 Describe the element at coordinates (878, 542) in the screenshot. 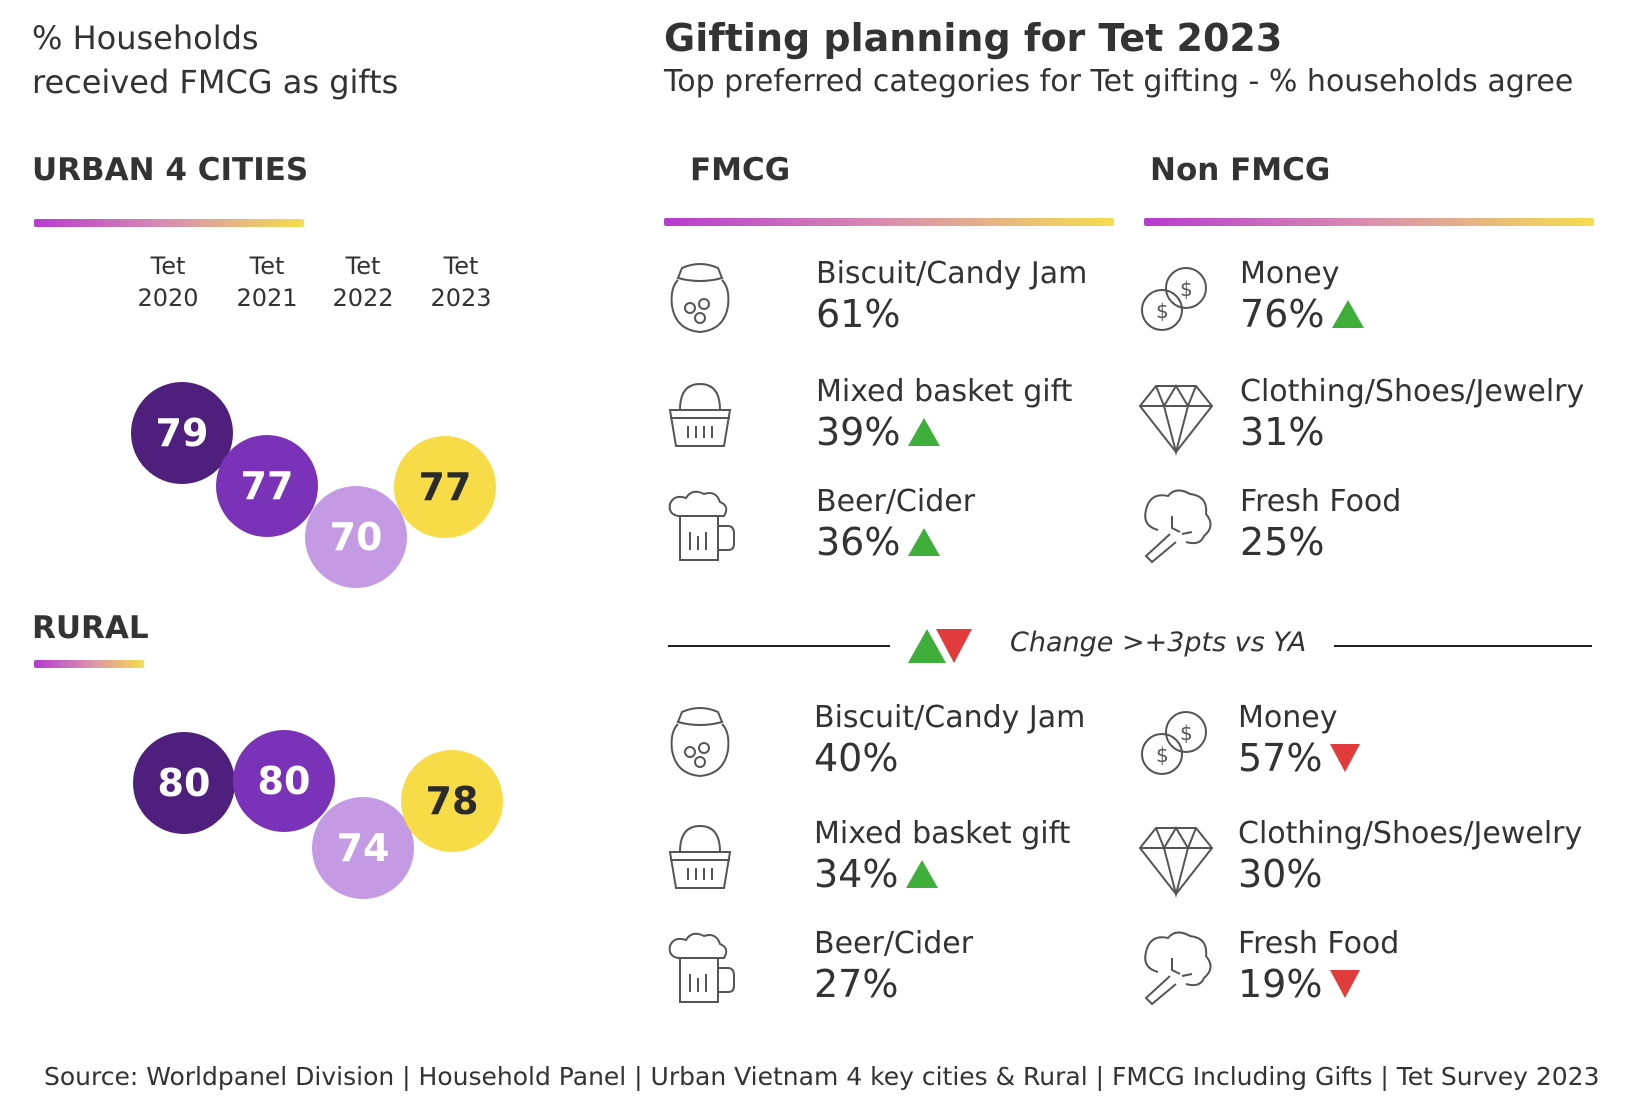

I see `fmcg-0-2-value: 36%` at that location.